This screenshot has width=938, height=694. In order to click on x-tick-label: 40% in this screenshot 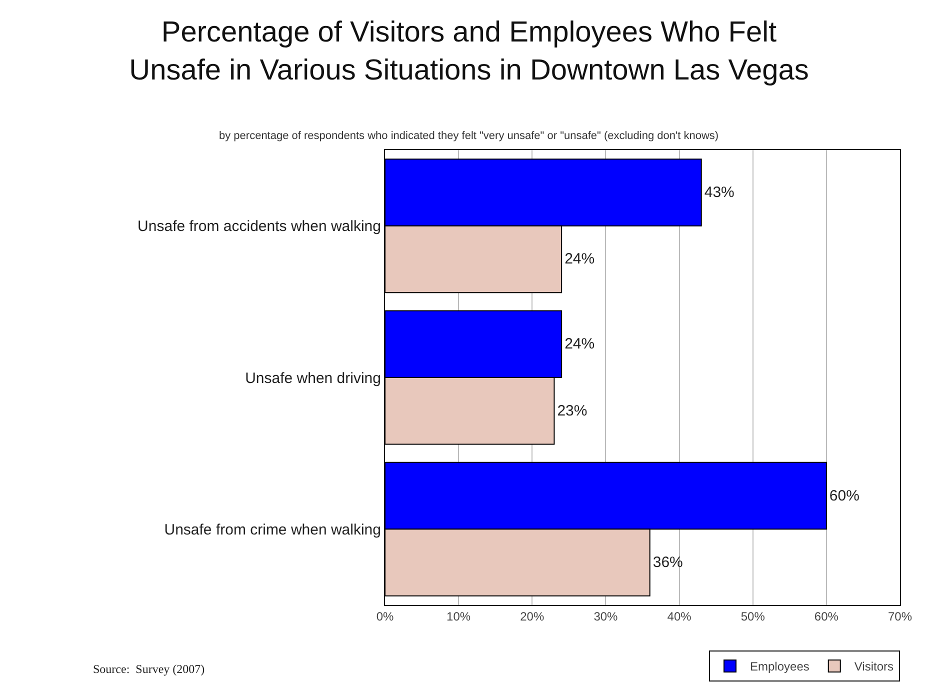, I will do `click(679, 616)`.